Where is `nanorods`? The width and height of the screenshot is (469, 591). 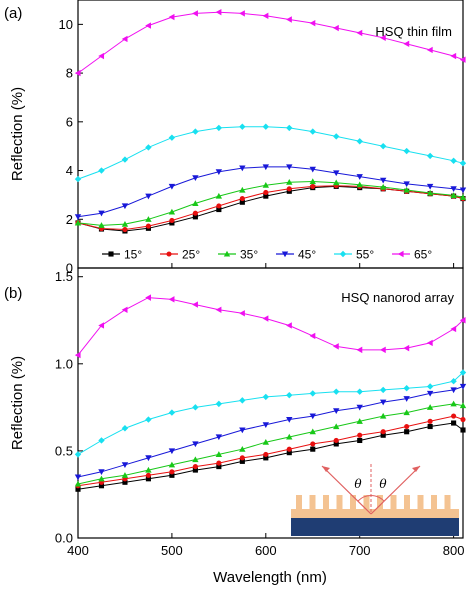 nanorods is located at coordinates (373, 502).